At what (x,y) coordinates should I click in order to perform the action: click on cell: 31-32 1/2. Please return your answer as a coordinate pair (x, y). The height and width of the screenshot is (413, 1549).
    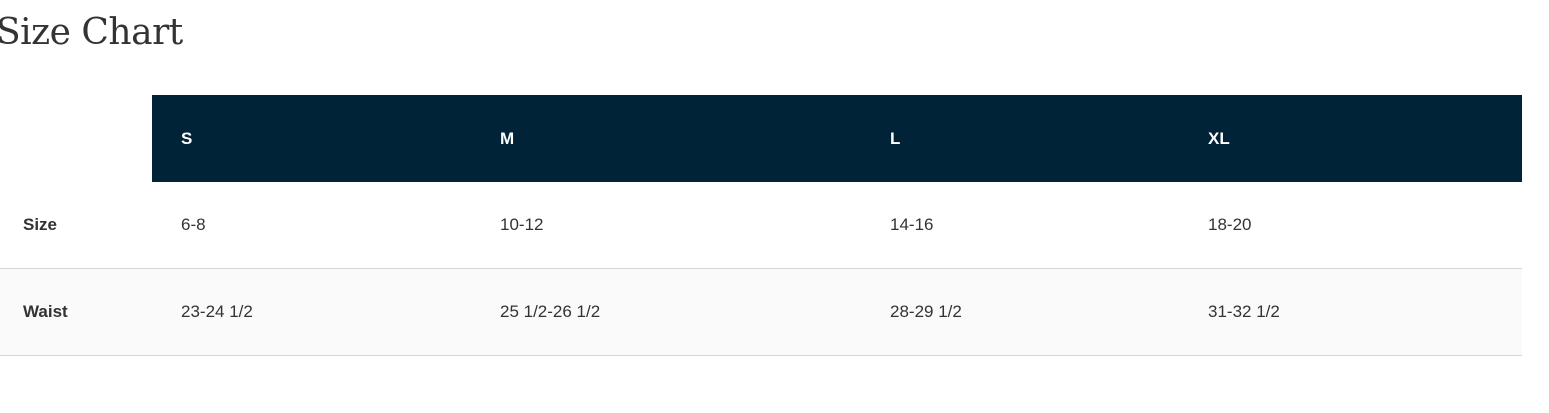
    Looking at the image, I should click on (1350, 312).